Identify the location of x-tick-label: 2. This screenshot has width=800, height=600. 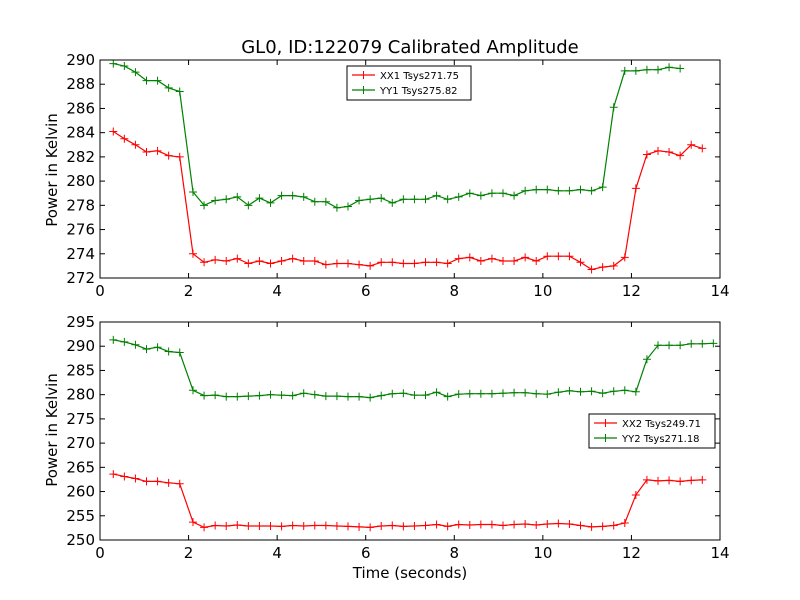
(189, 291).